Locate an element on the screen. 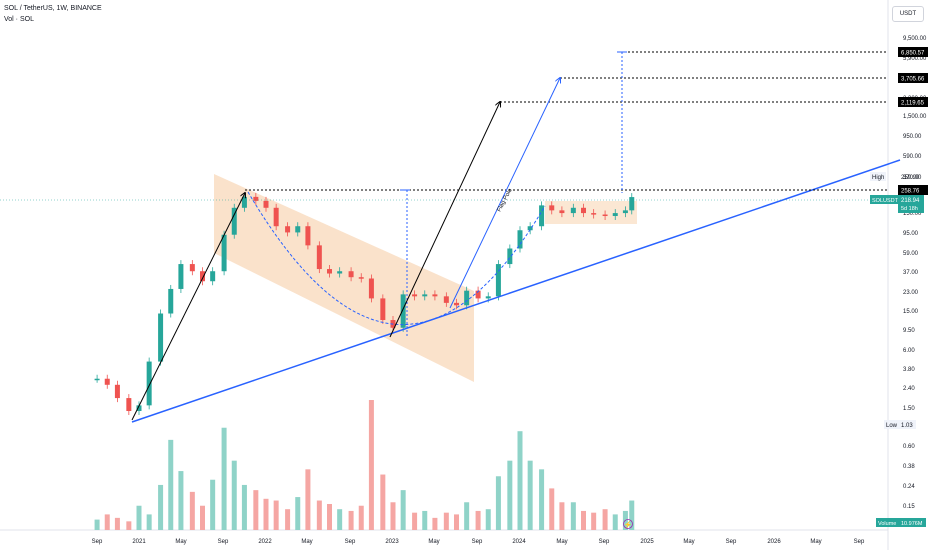 The image size is (932, 550). level-tag-text: 6,850.57 is located at coordinates (913, 54).